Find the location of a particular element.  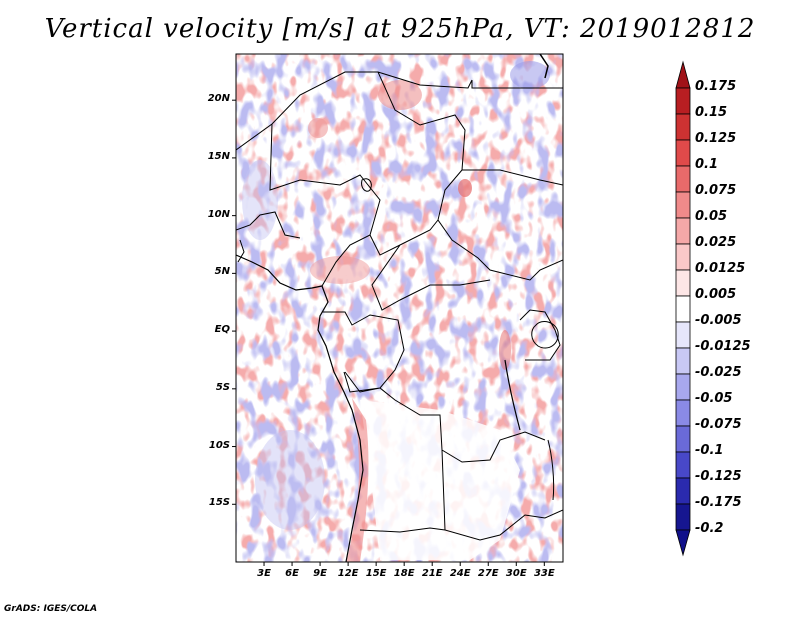

colorbar-label: -0.025 is located at coordinates (718, 372).